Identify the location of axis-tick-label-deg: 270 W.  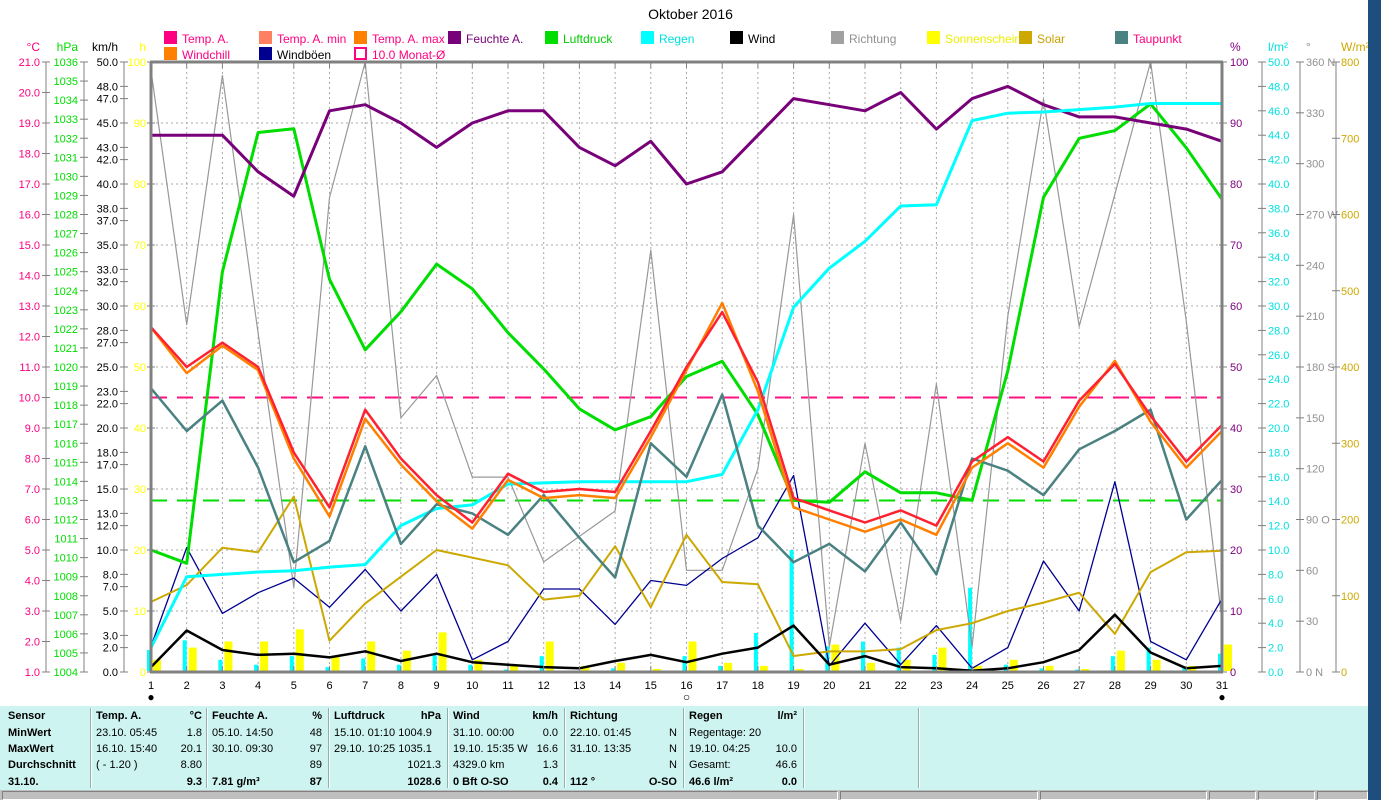
(1322, 216).